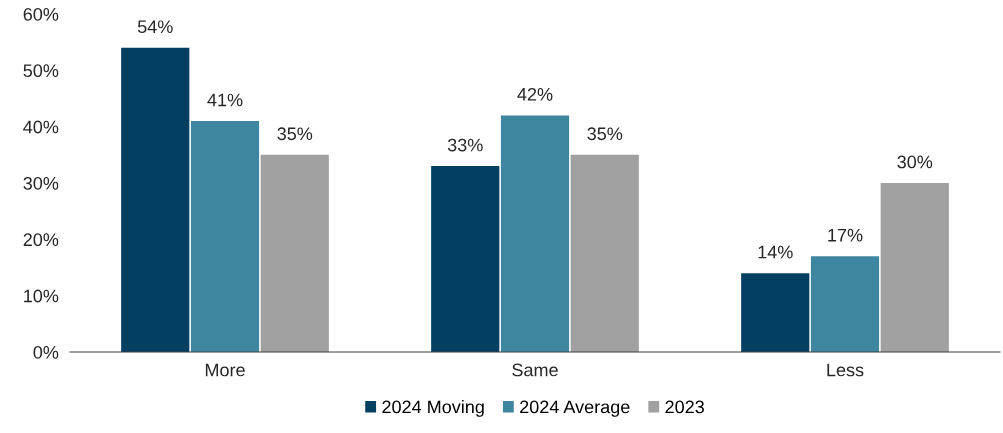  Describe the element at coordinates (845, 370) in the screenshot. I see `x-tick-label: Less` at that location.